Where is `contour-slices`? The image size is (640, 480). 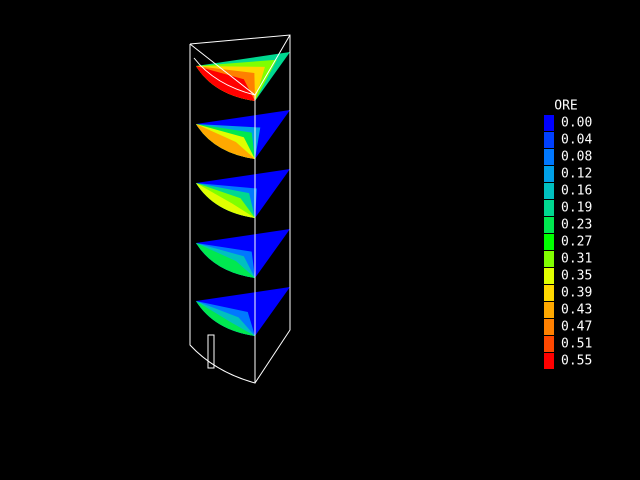
contour-slices is located at coordinates (243, 194).